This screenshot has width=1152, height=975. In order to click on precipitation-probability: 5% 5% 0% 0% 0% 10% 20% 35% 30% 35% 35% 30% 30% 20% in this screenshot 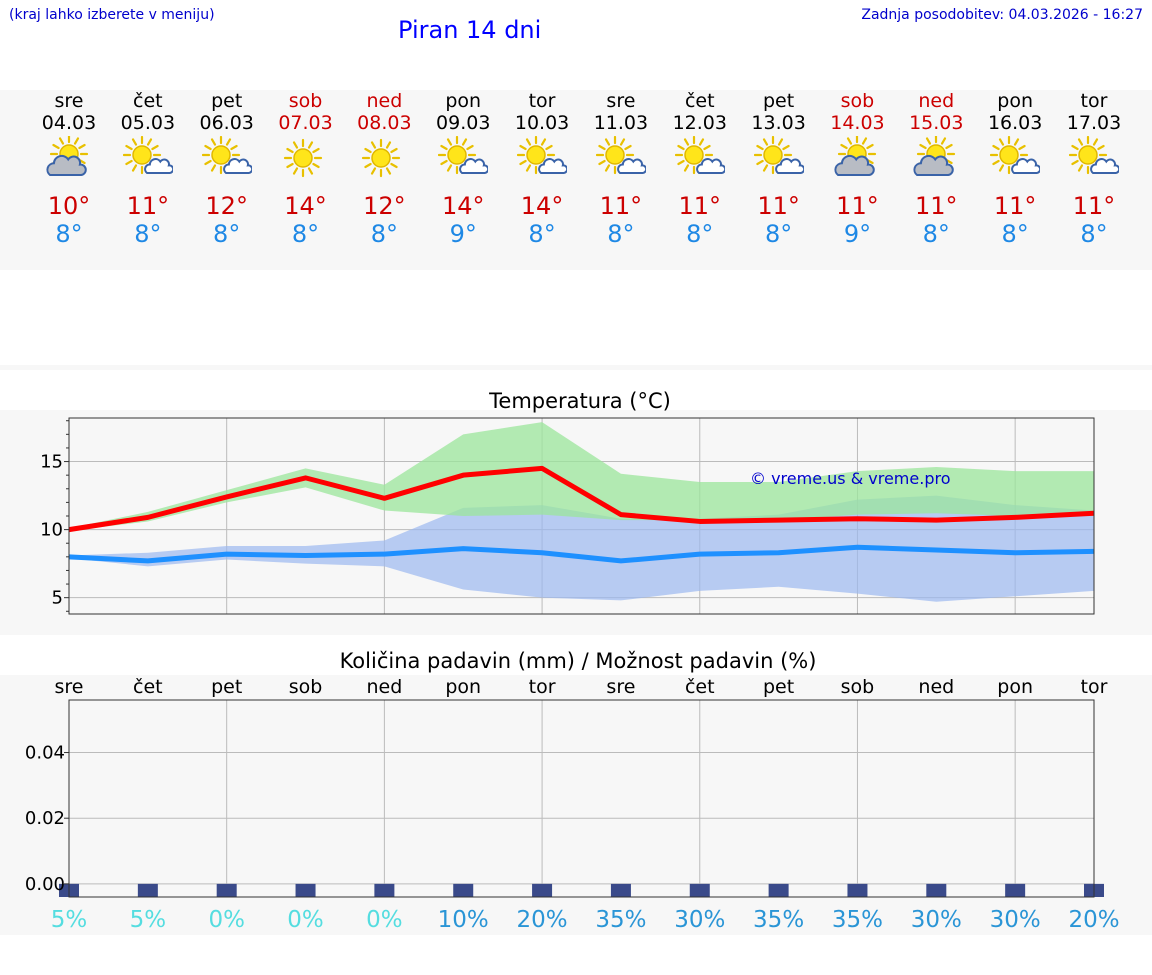, I will do `click(585, 920)`.